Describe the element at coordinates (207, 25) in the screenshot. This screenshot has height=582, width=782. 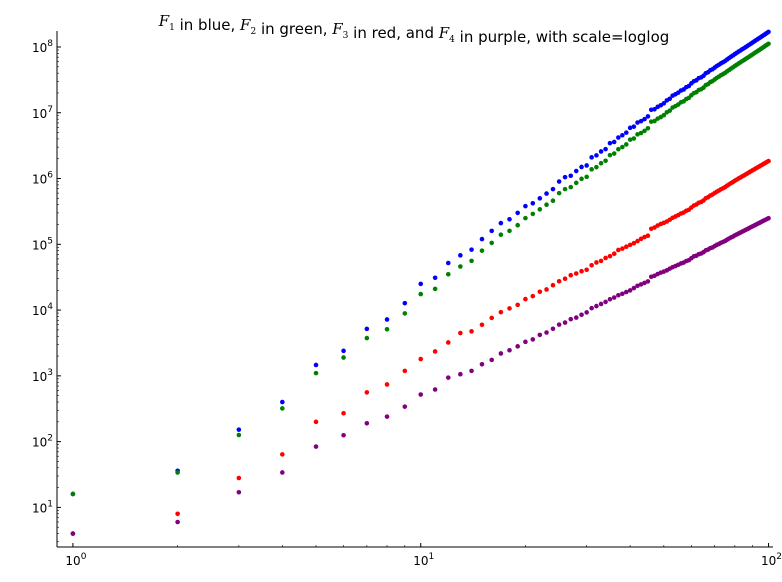
I see `title-text-part: in blue,` at that location.